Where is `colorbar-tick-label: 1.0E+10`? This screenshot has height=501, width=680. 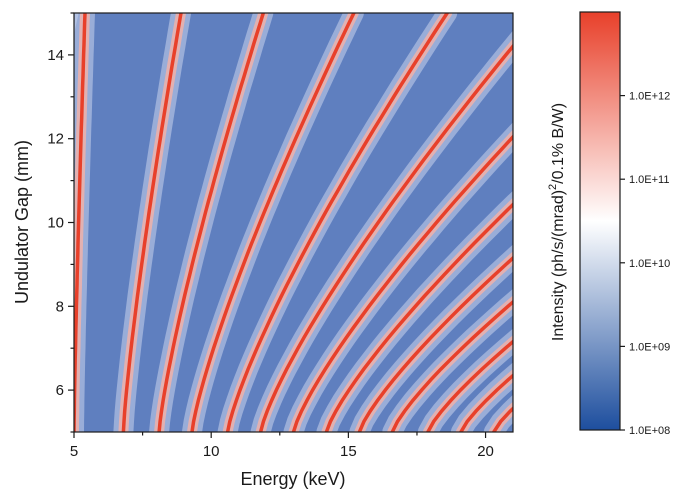 colorbar-tick-label: 1.0E+10 is located at coordinates (649, 264).